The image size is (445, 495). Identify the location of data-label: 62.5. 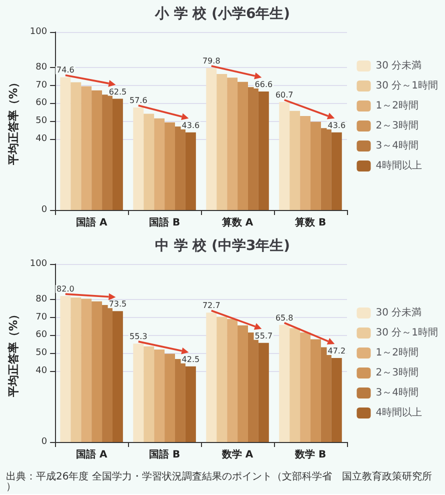
(117, 91).